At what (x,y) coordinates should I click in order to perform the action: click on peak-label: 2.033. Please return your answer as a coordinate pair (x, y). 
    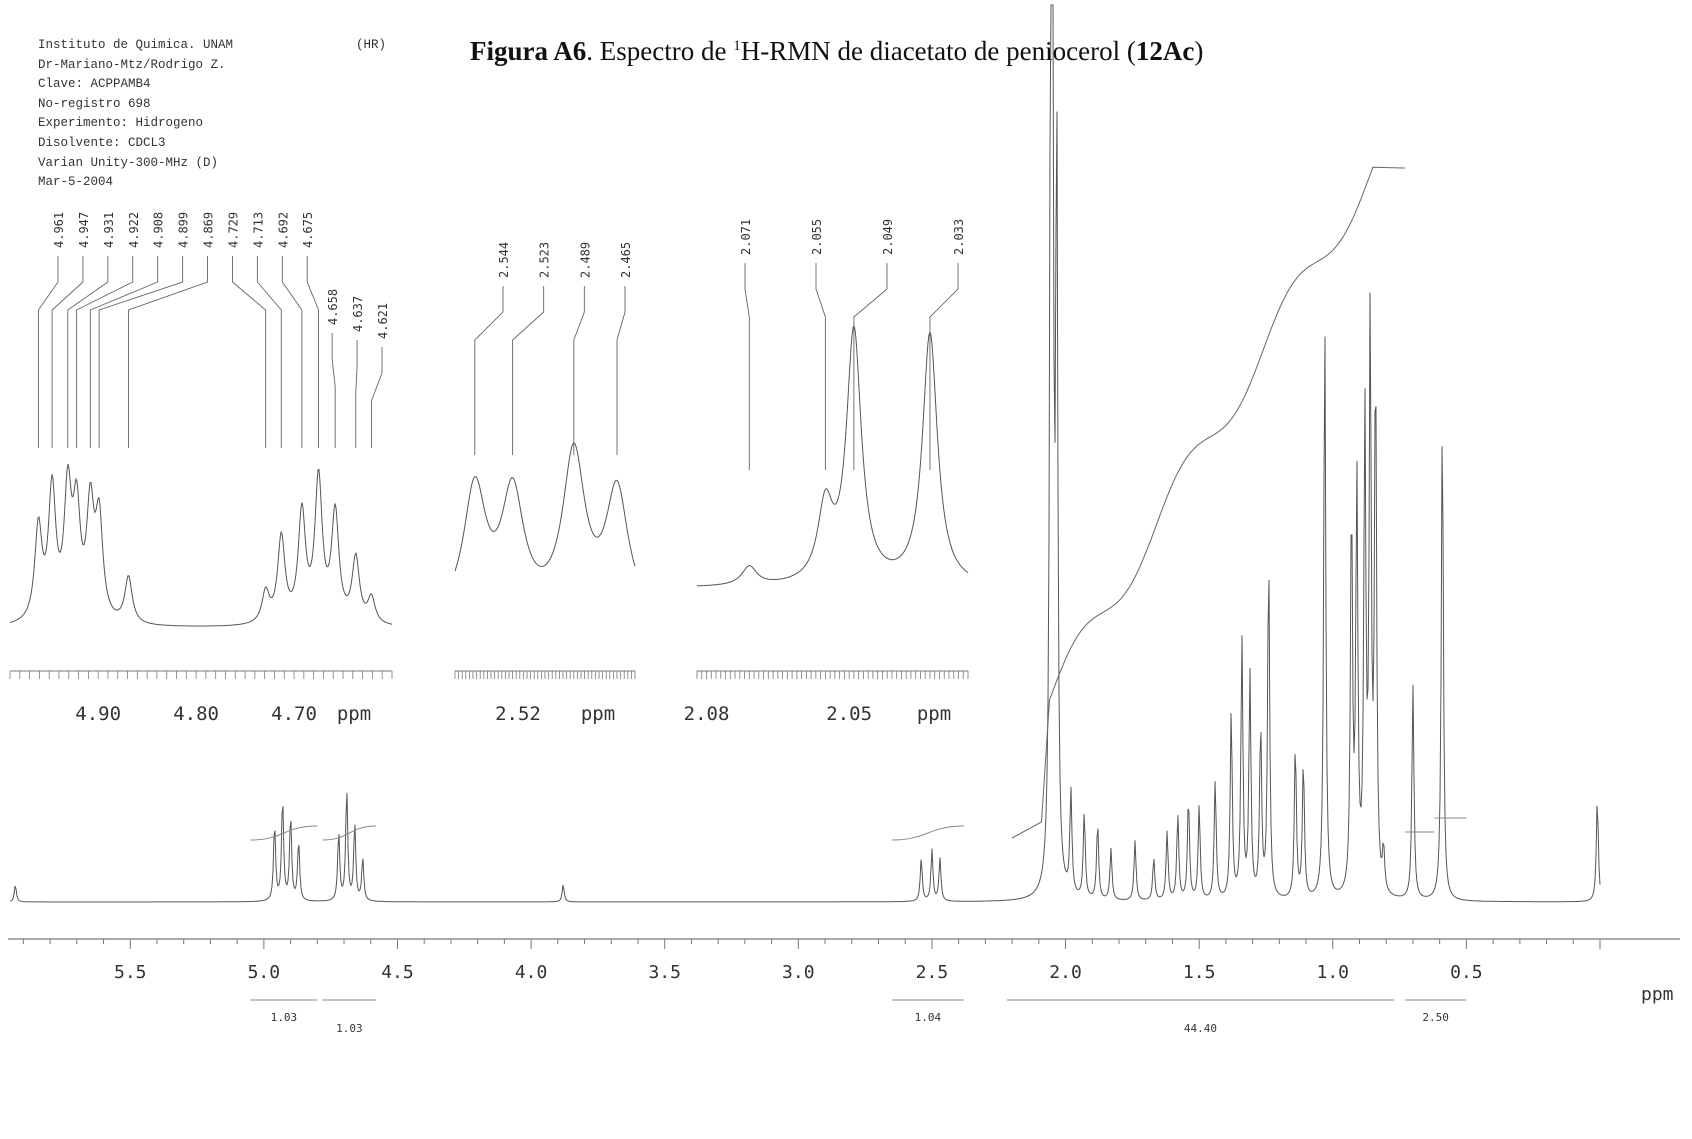
    Looking at the image, I should click on (959, 237).